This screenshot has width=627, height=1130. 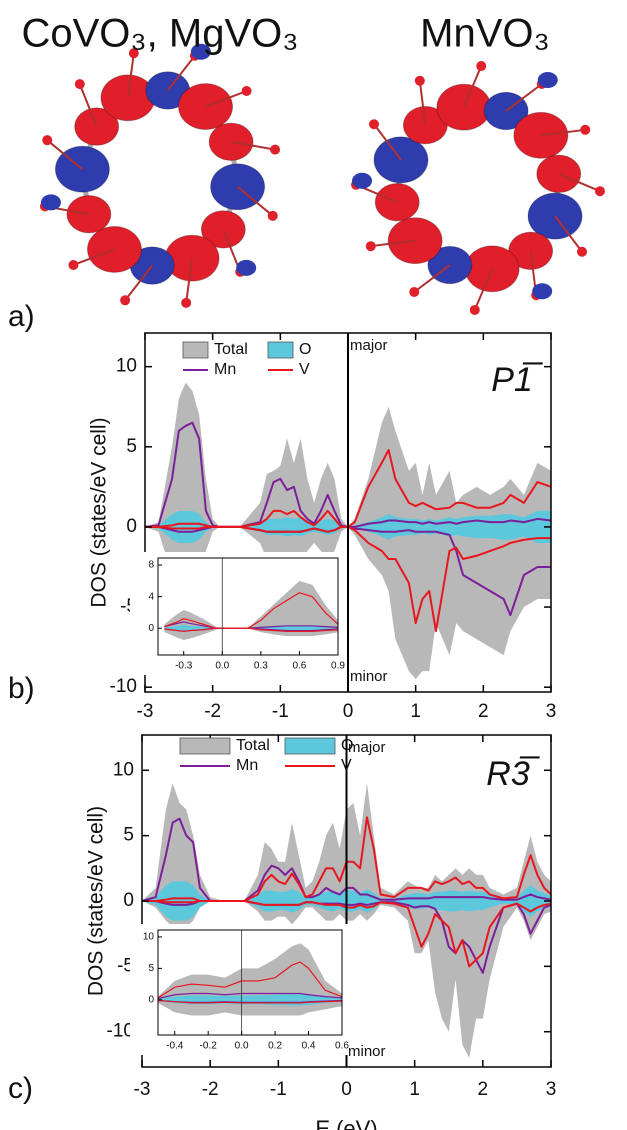 I want to click on x-tick-label: 1, so click(x=415, y=711).